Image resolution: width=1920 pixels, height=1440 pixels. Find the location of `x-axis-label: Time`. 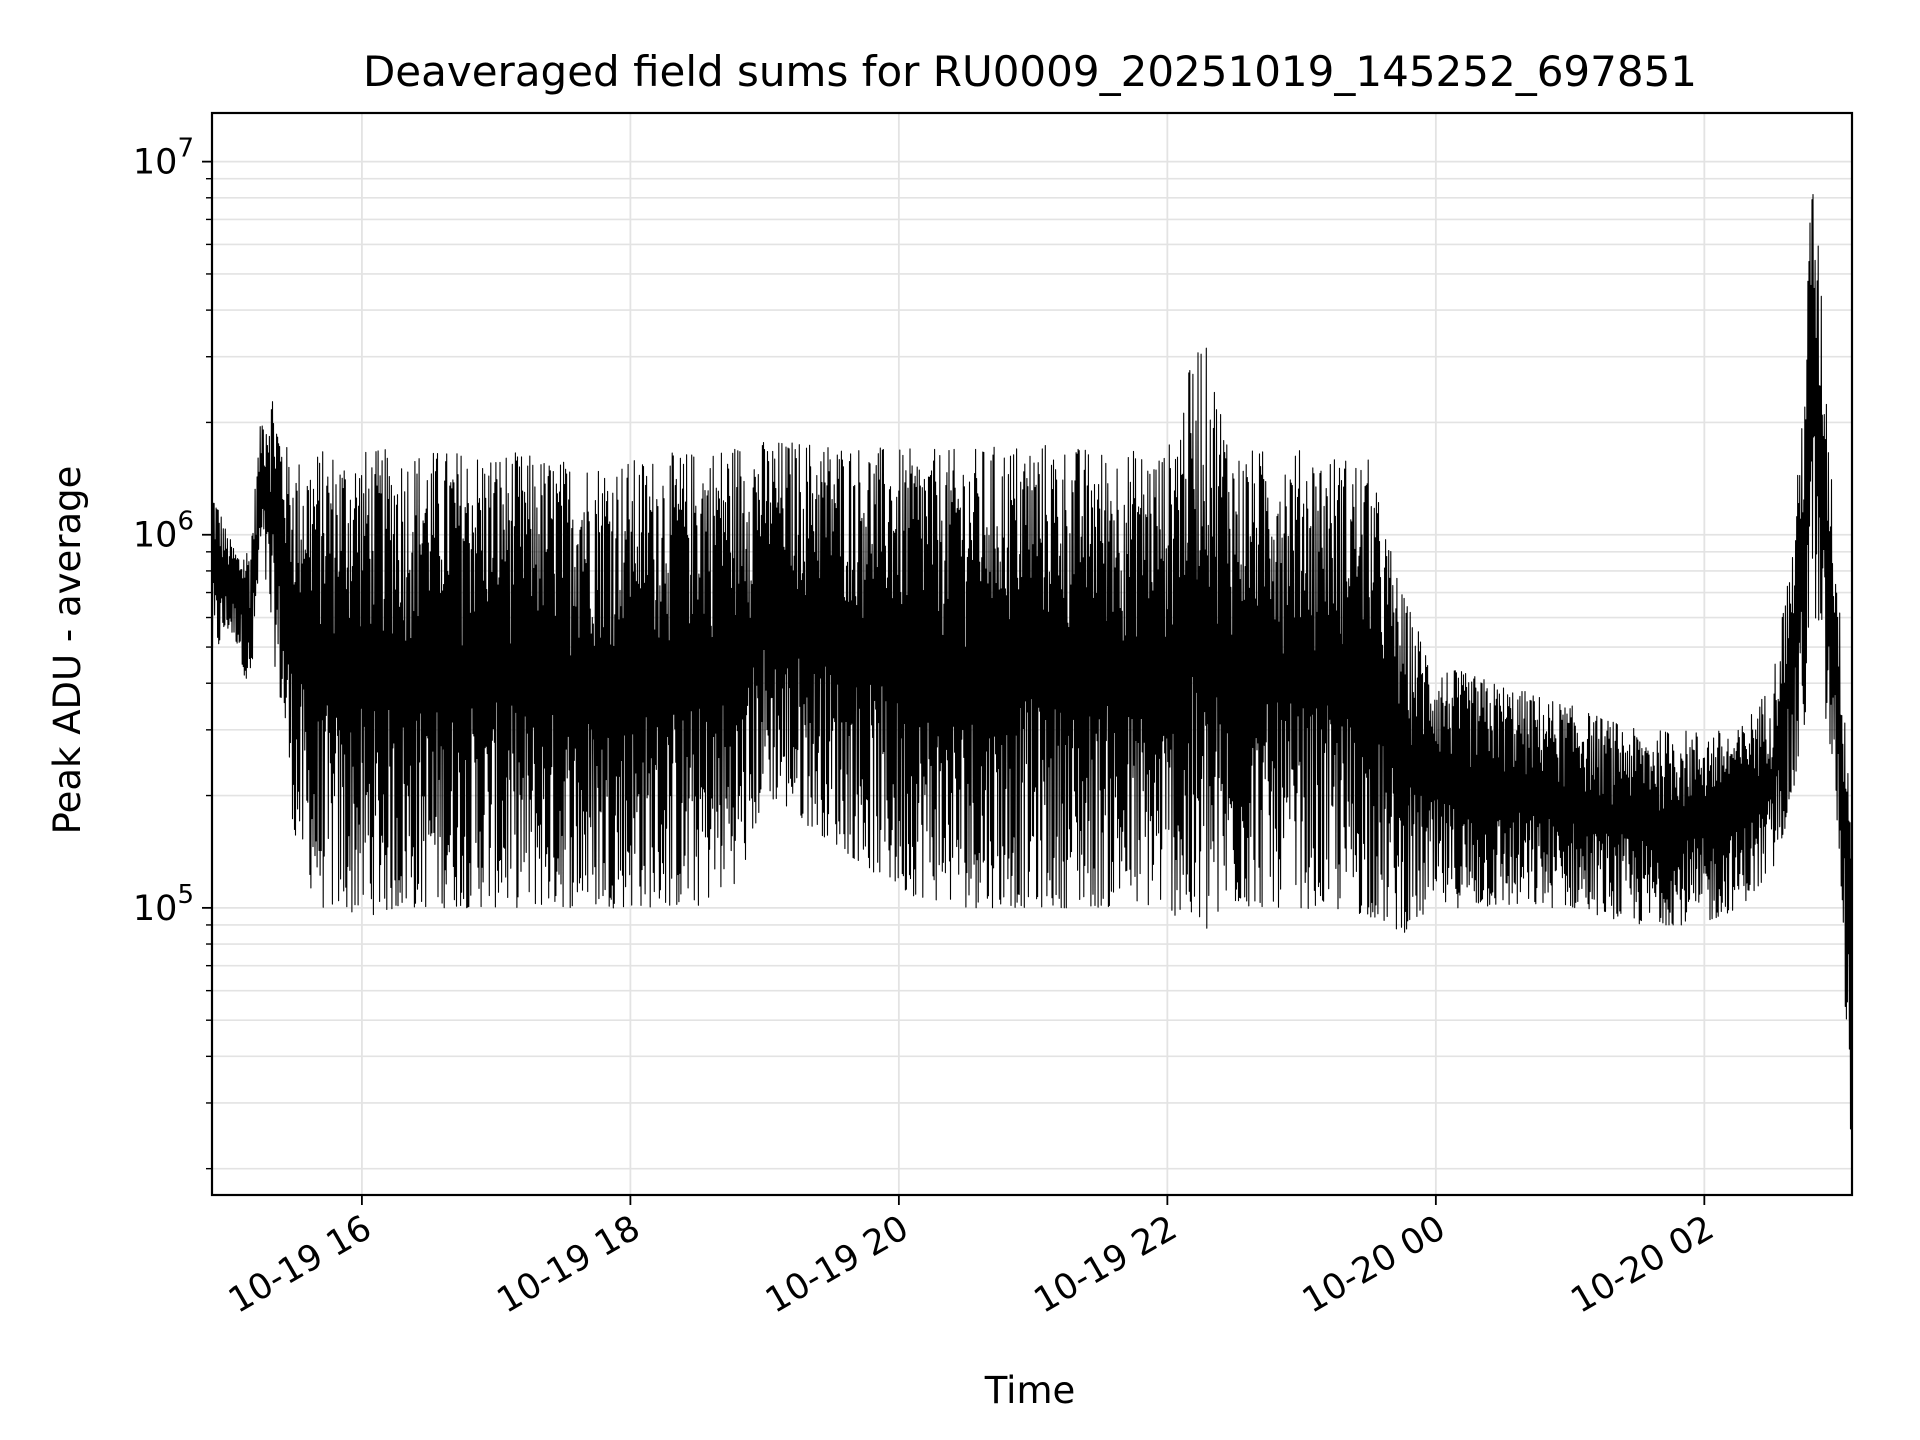

x-axis-label: Time is located at coordinates (1030, 1390).